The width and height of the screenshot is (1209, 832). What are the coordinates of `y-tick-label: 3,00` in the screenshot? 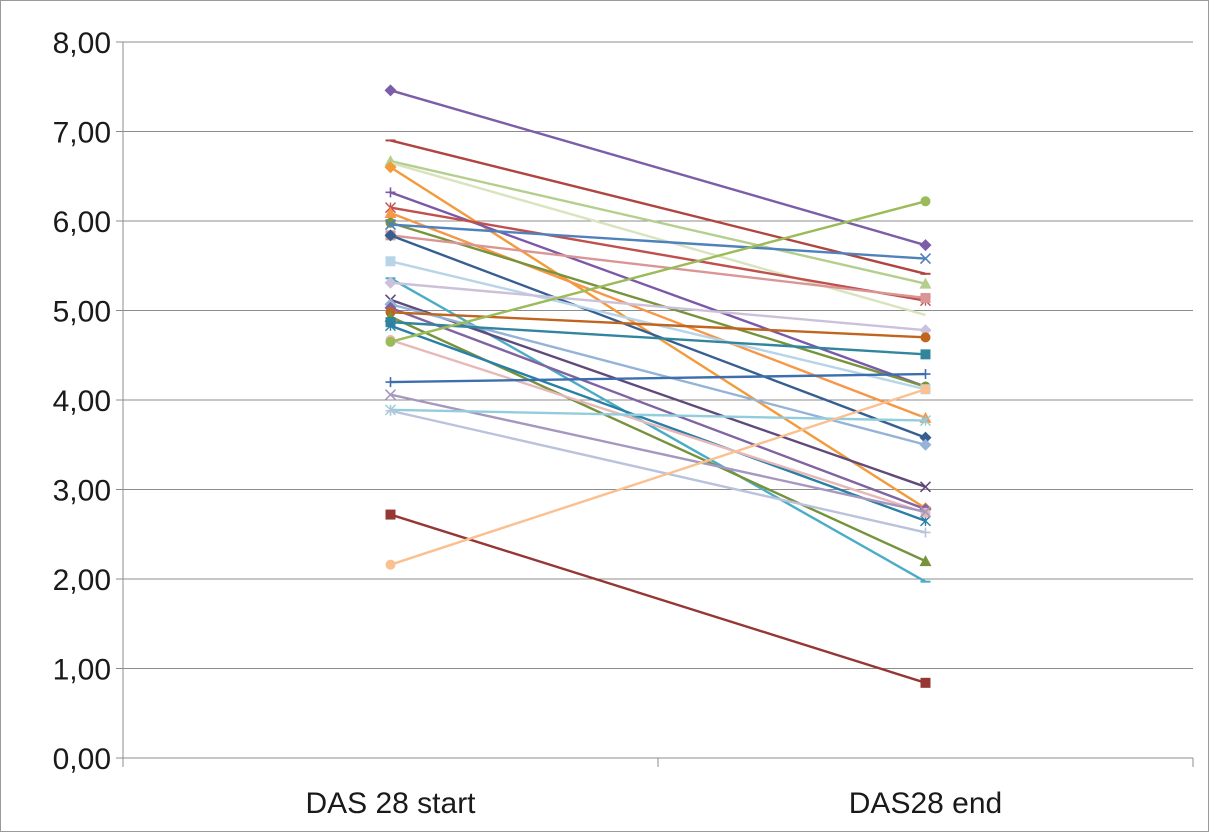 It's located at (82, 491).